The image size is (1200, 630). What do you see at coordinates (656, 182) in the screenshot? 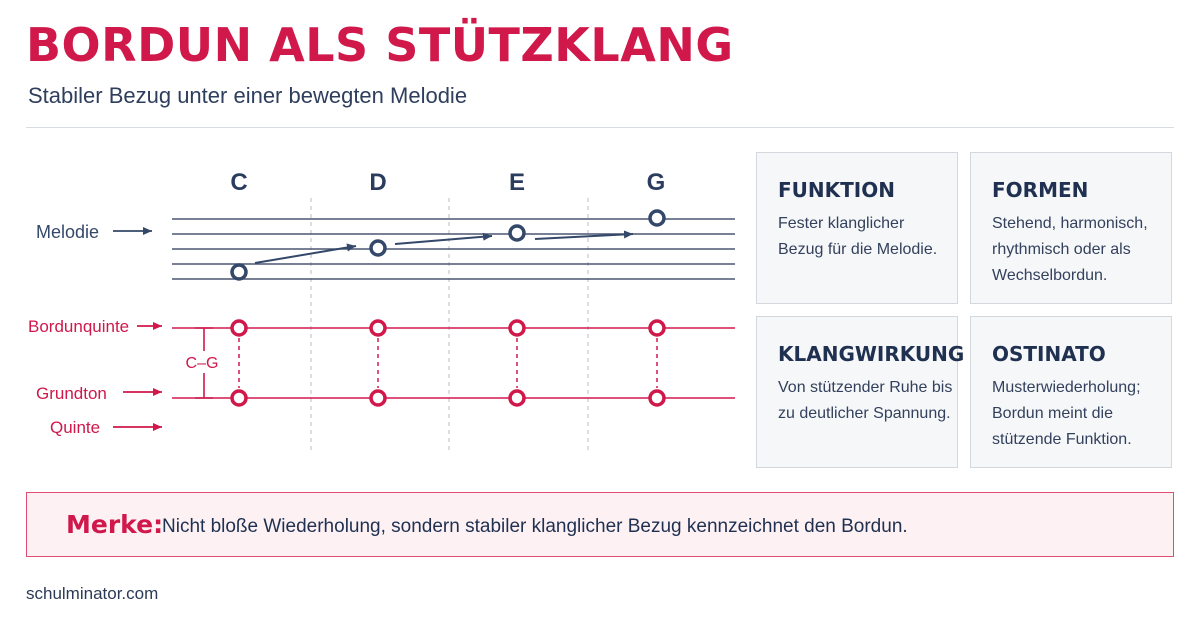
I see `note-name-g: G` at bounding box center [656, 182].